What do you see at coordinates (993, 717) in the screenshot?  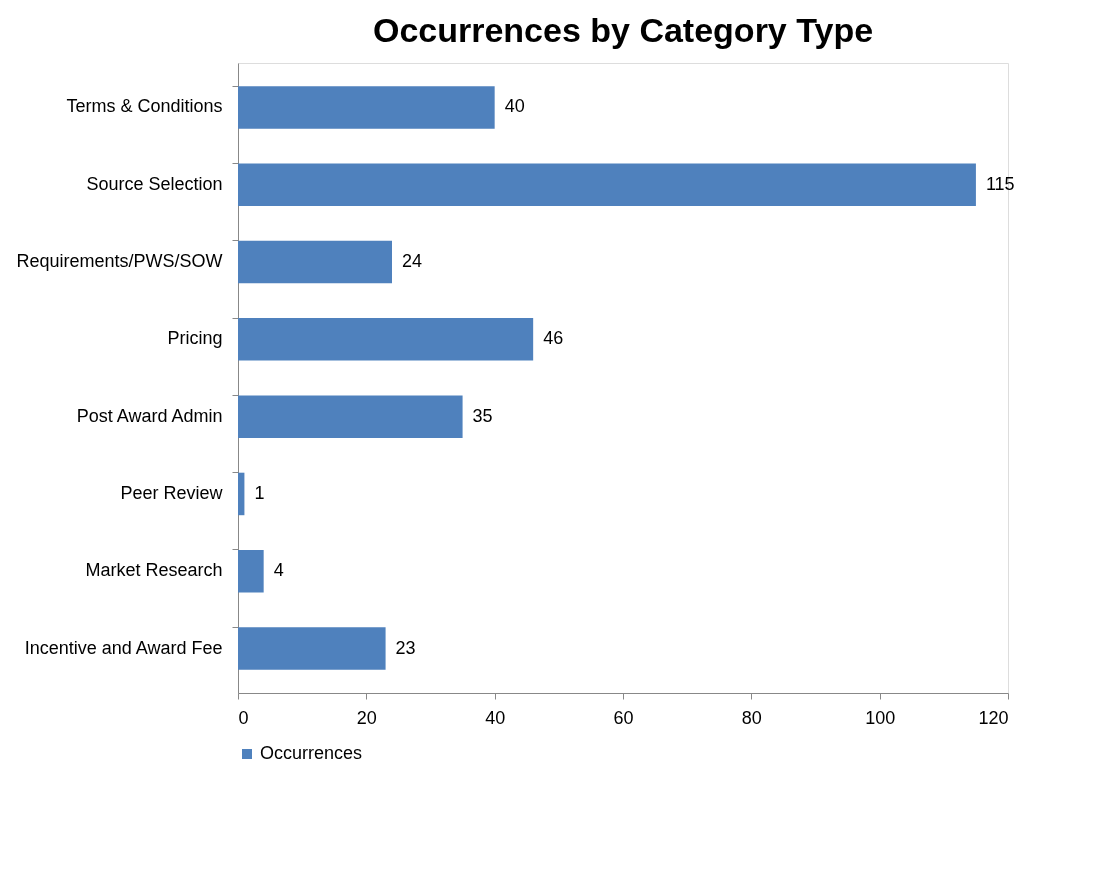 I see `x-tick-label: 120` at bounding box center [993, 717].